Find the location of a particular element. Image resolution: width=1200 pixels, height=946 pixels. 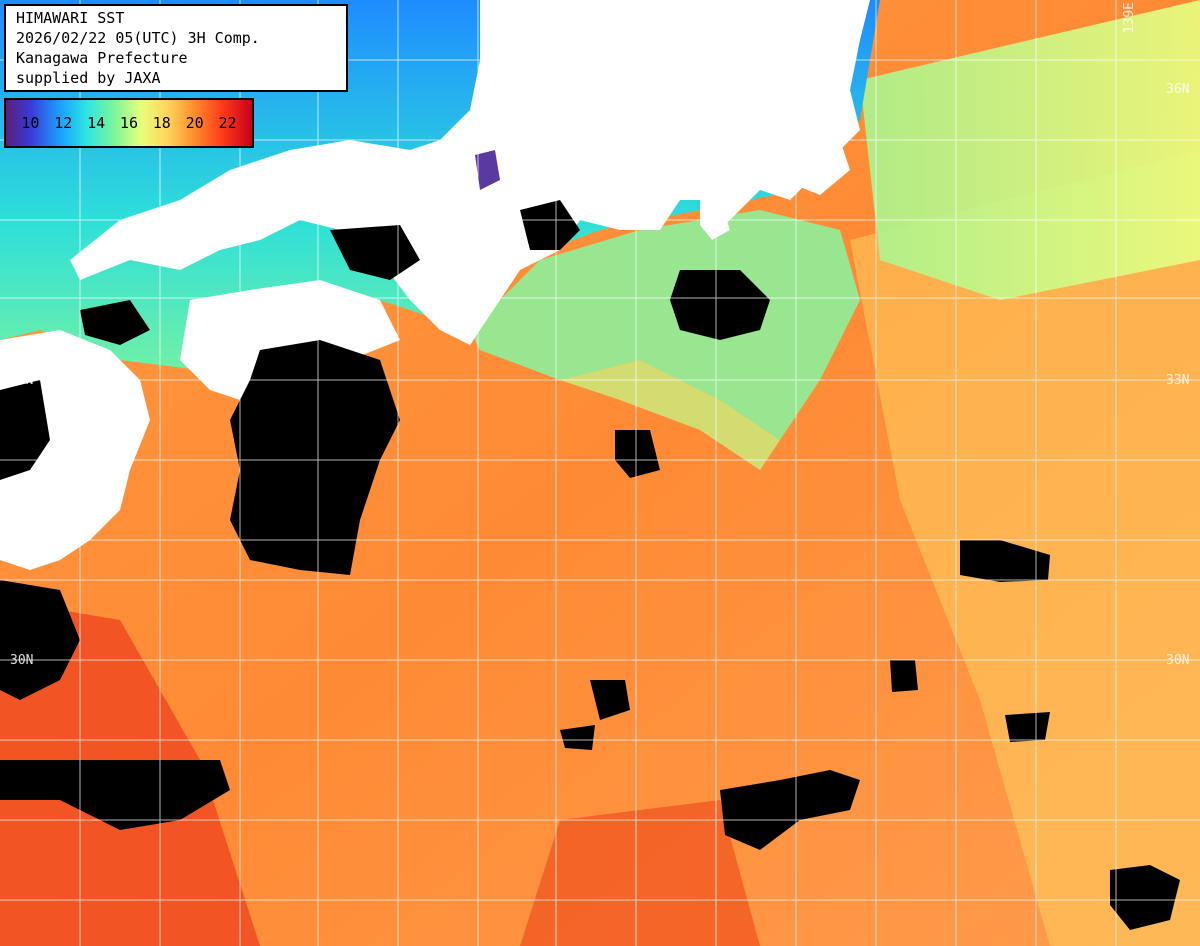

lon-label-139e: 139E is located at coordinates (1129, 18).